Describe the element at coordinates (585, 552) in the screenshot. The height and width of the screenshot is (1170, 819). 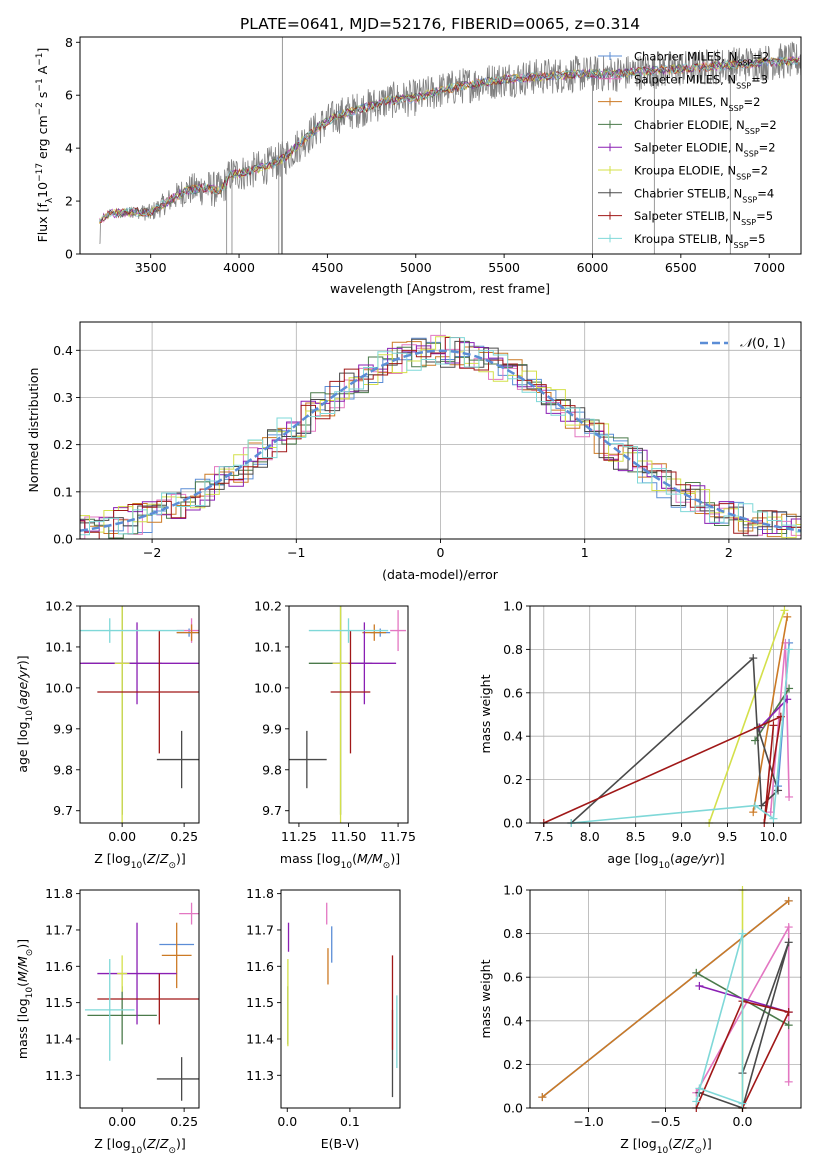
I see `x-tick-label: 1` at that location.